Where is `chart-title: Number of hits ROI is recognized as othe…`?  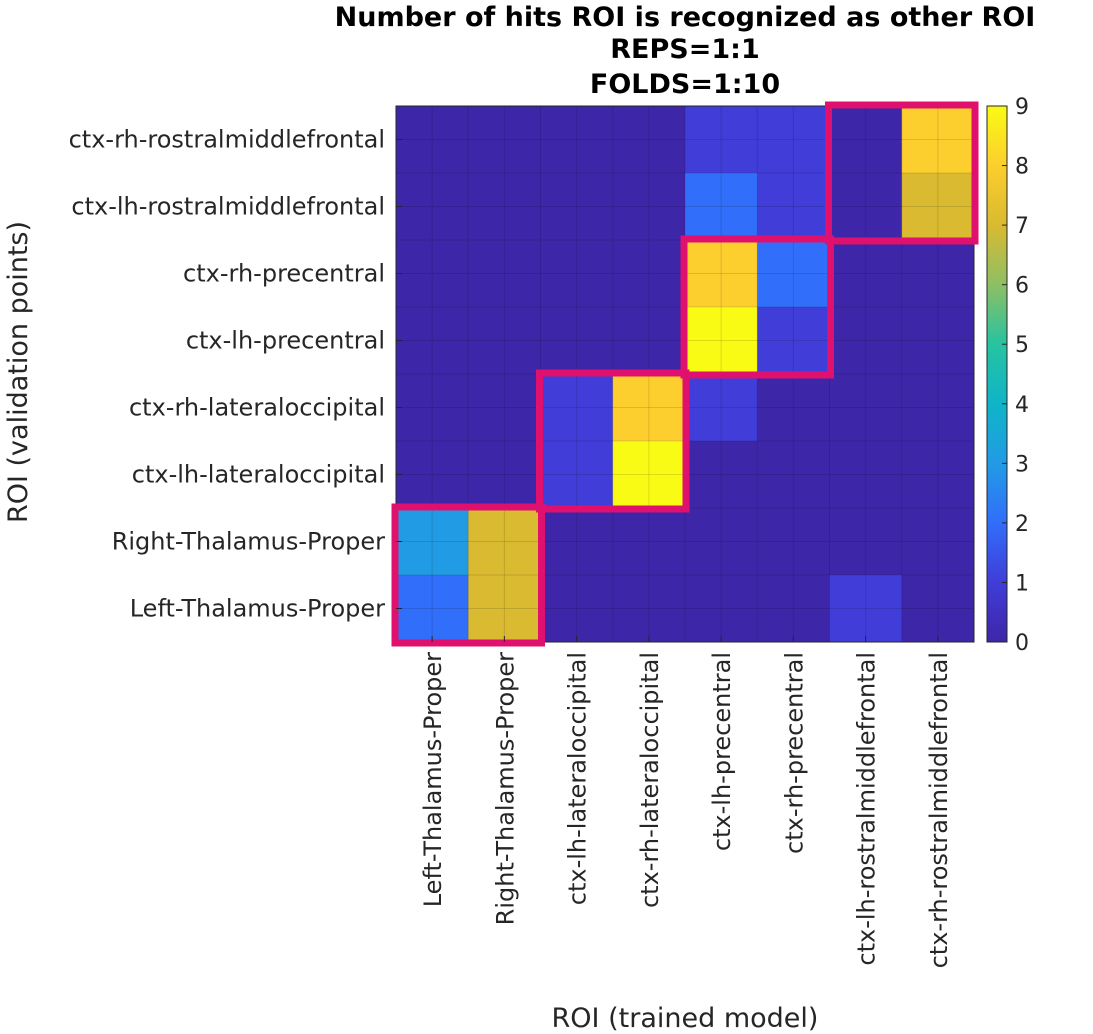
chart-title: Number of hits ROI is recognized as othe… is located at coordinates (685, 51).